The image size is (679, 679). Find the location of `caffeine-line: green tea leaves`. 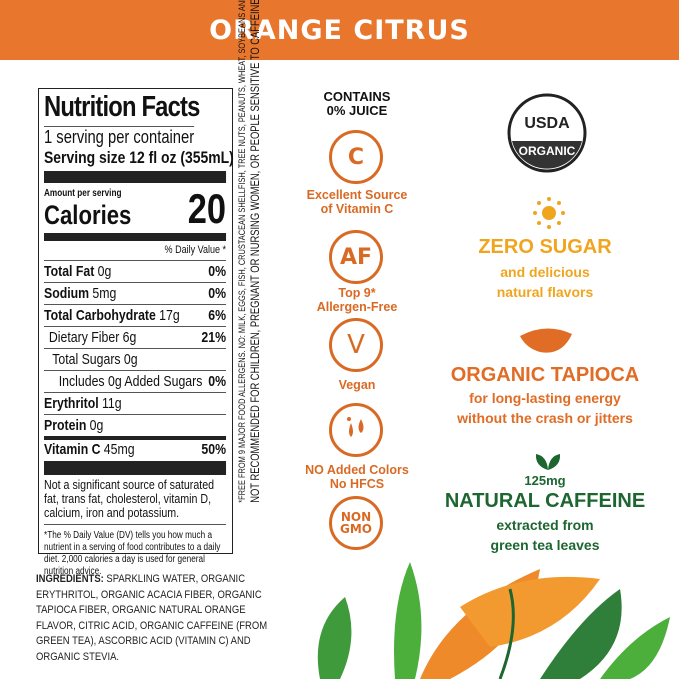

caffeine-line: green tea leaves is located at coordinates (545, 545).